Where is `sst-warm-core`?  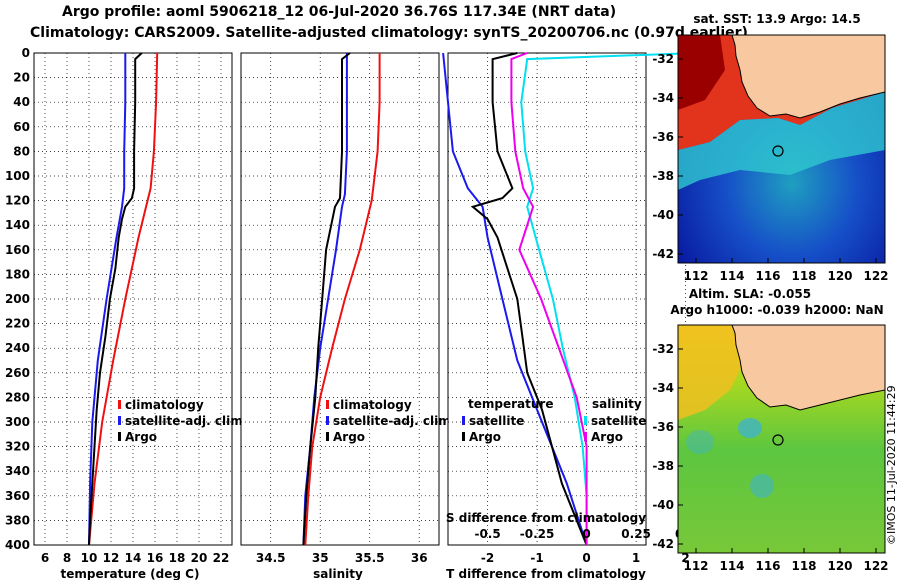 sst-warm-core is located at coordinates (701, 72).